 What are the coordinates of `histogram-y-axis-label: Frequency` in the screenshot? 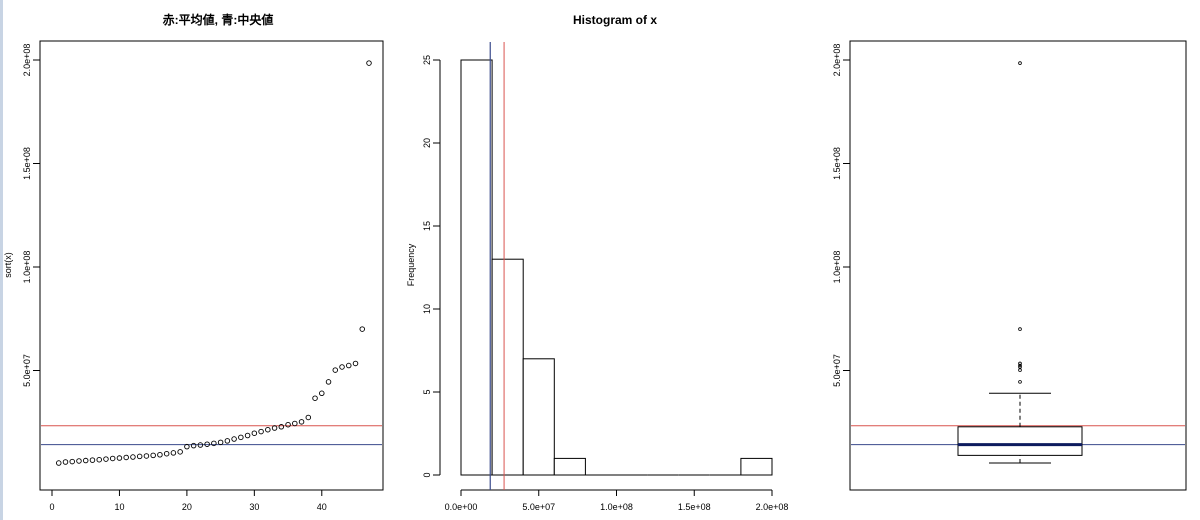 It's located at (411, 264).